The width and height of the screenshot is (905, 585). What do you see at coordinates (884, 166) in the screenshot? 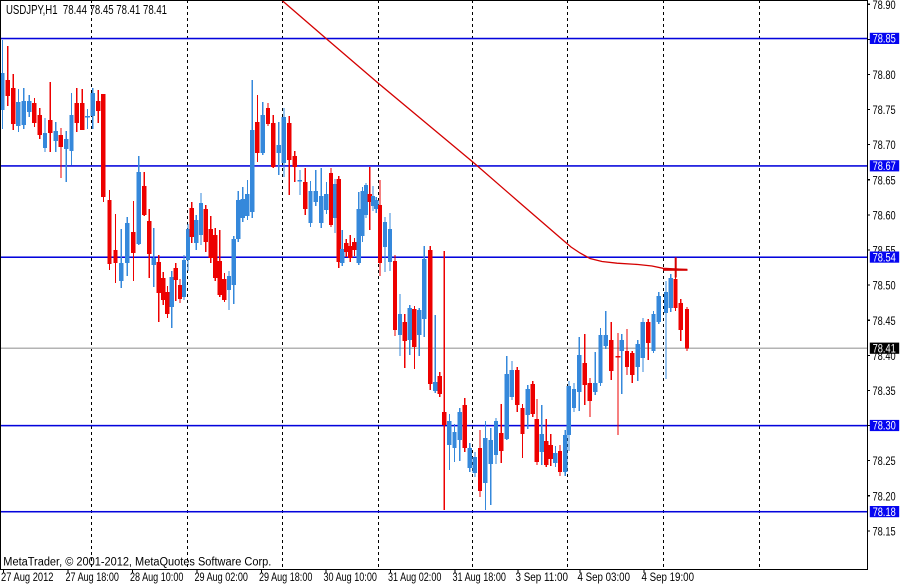
I see `svg-text: 78.67` at bounding box center [884, 166].